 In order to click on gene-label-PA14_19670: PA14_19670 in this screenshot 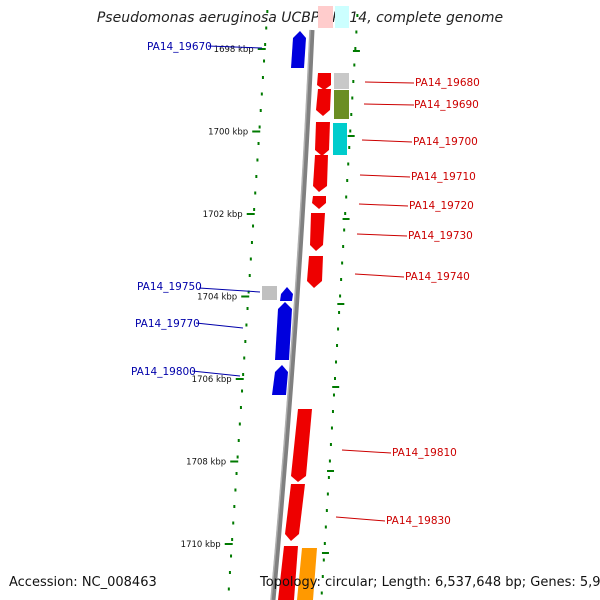, I will do `click(179, 47)`.